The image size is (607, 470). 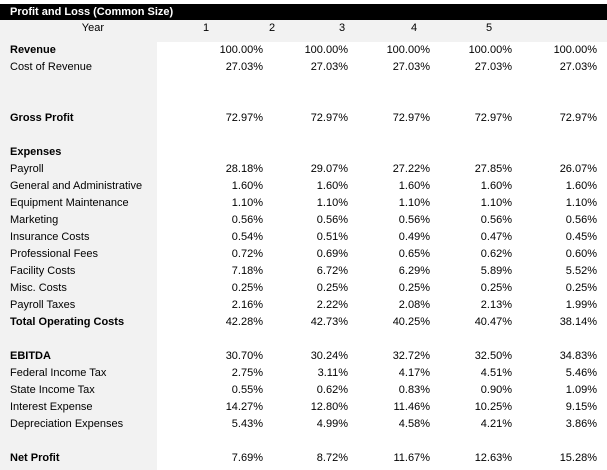 What do you see at coordinates (414, 254) in the screenshot?
I see `value-cell: 0.65%` at bounding box center [414, 254].